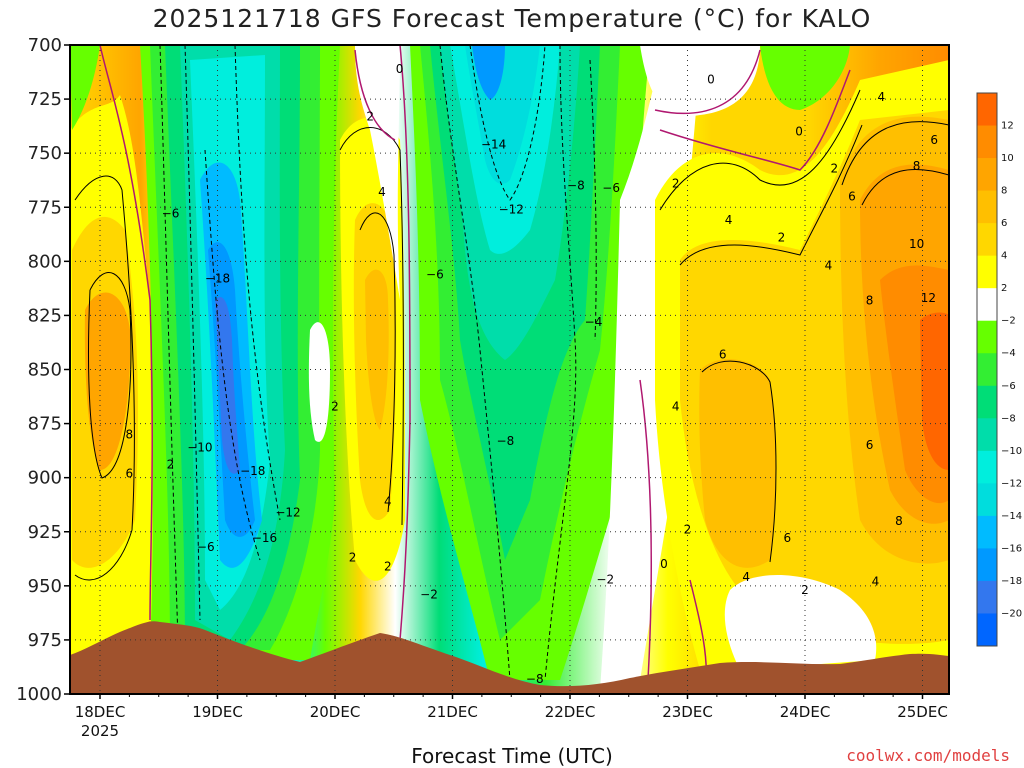 This screenshot has height=768, width=1024. Describe the element at coordinates (1011, 613) in the screenshot. I see `colorbar-label: −20` at that location.